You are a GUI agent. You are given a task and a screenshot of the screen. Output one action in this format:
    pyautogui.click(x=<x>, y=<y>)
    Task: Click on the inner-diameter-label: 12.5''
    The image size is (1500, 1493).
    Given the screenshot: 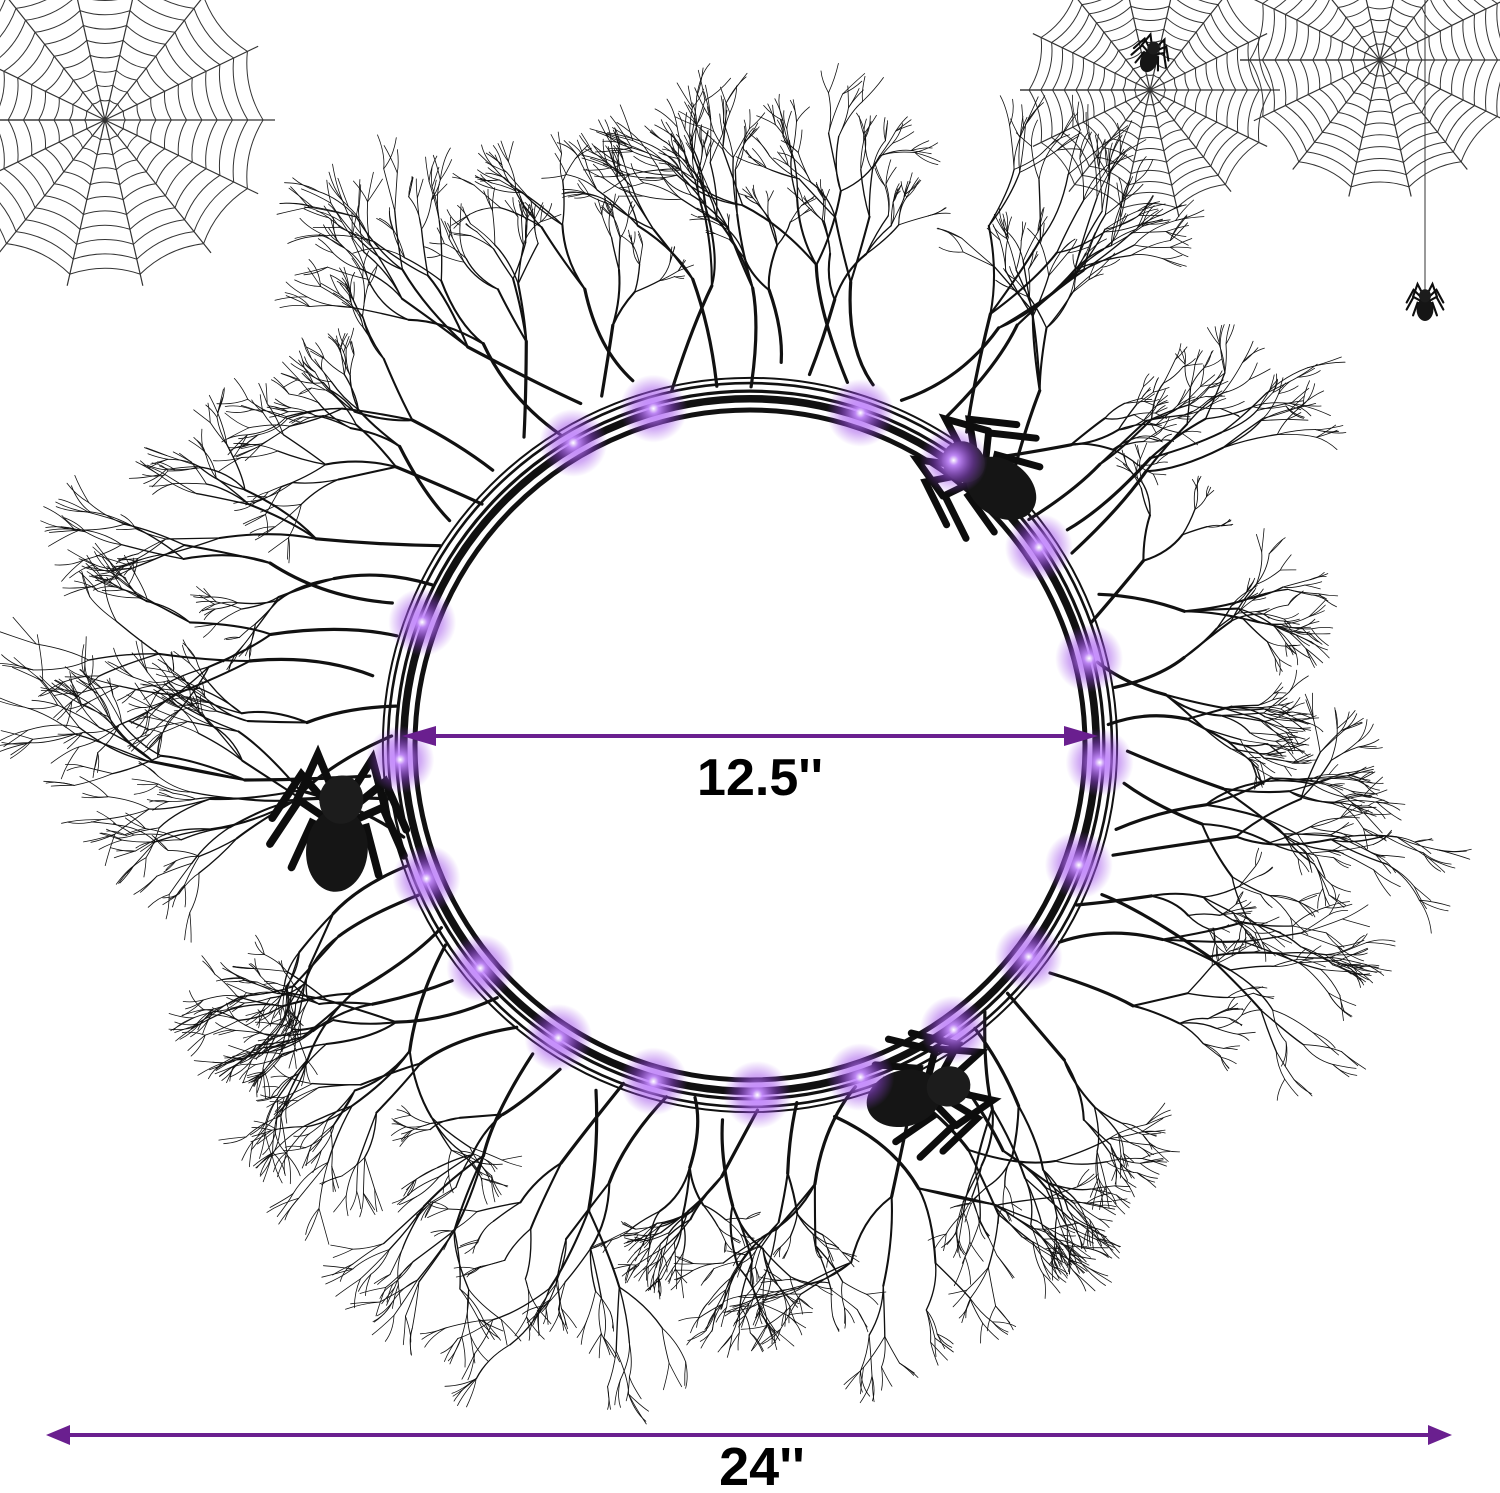 What is the action you would take?
    pyautogui.click(x=760, y=778)
    